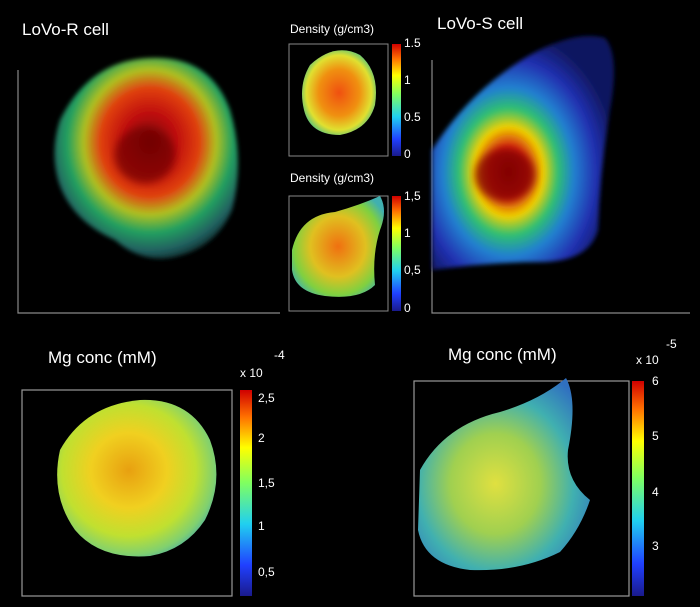  What do you see at coordinates (480, 23) in the screenshot?
I see `lovo-s-title: LoVo-S cell` at bounding box center [480, 23].